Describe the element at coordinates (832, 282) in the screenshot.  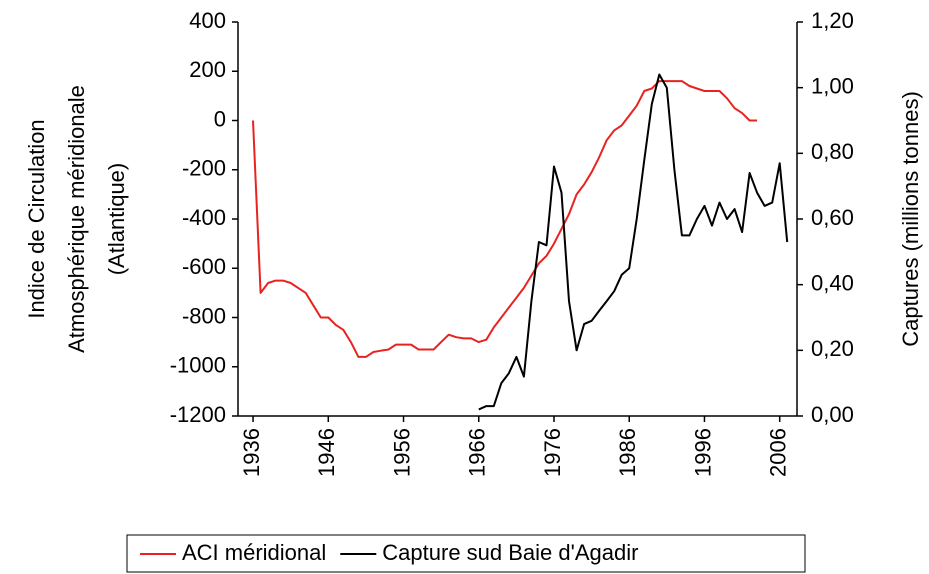
I see `y2-tick-label: 0,40` at that location.